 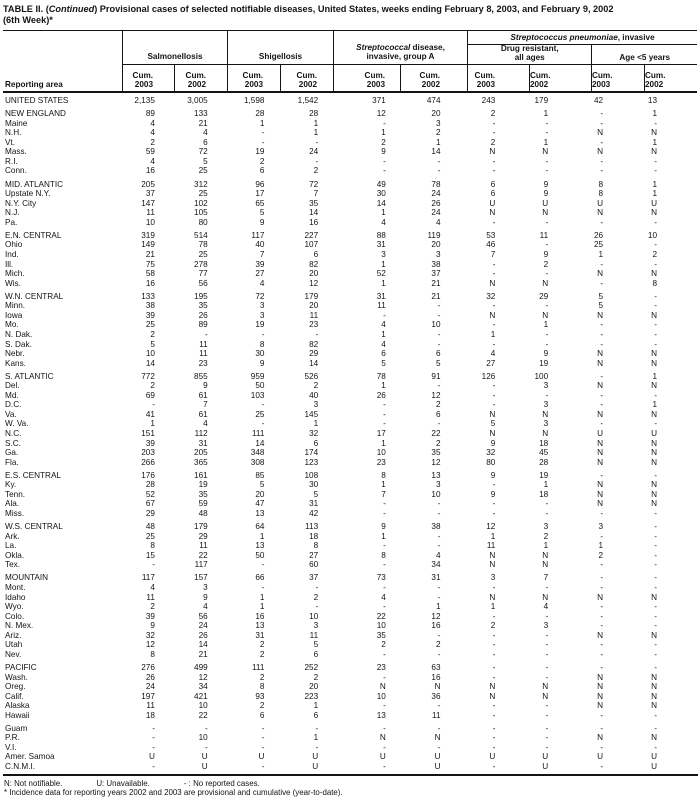 I want to click on cell: 3, so click(x=493, y=578).